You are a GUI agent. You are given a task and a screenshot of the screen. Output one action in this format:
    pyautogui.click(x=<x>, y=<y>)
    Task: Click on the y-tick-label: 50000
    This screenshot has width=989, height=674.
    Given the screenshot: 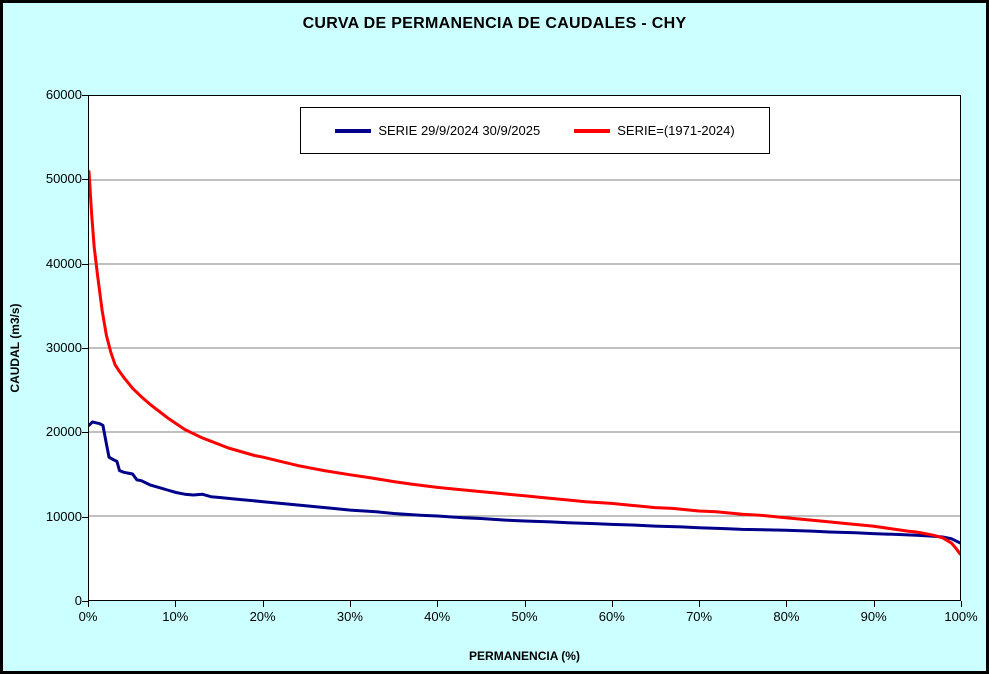 What is the action you would take?
    pyautogui.click(x=63, y=179)
    